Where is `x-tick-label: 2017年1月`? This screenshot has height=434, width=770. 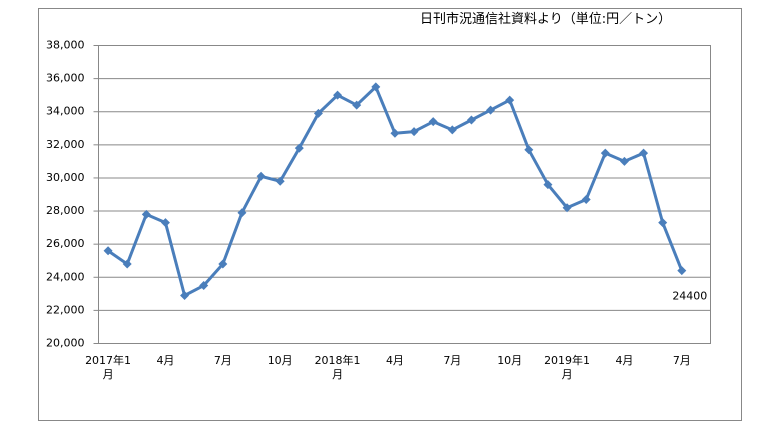
x-tick-label: 2017年1月 is located at coordinates (108, 367).